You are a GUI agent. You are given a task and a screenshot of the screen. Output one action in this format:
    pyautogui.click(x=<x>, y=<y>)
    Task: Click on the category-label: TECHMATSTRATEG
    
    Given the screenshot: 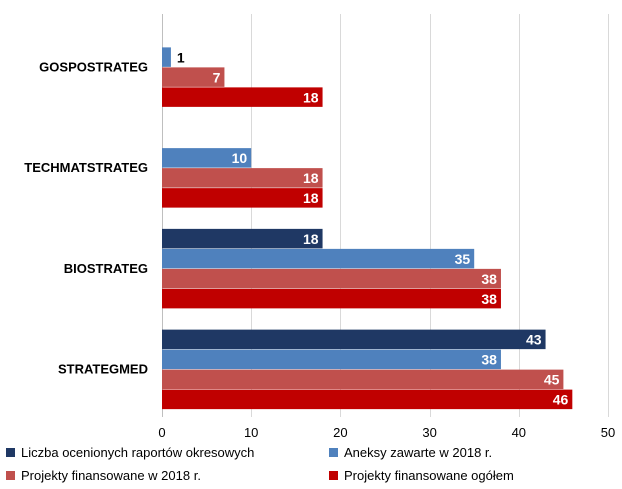 What is the action you would take?
    pyautogui.click(x=86, y=167)
    